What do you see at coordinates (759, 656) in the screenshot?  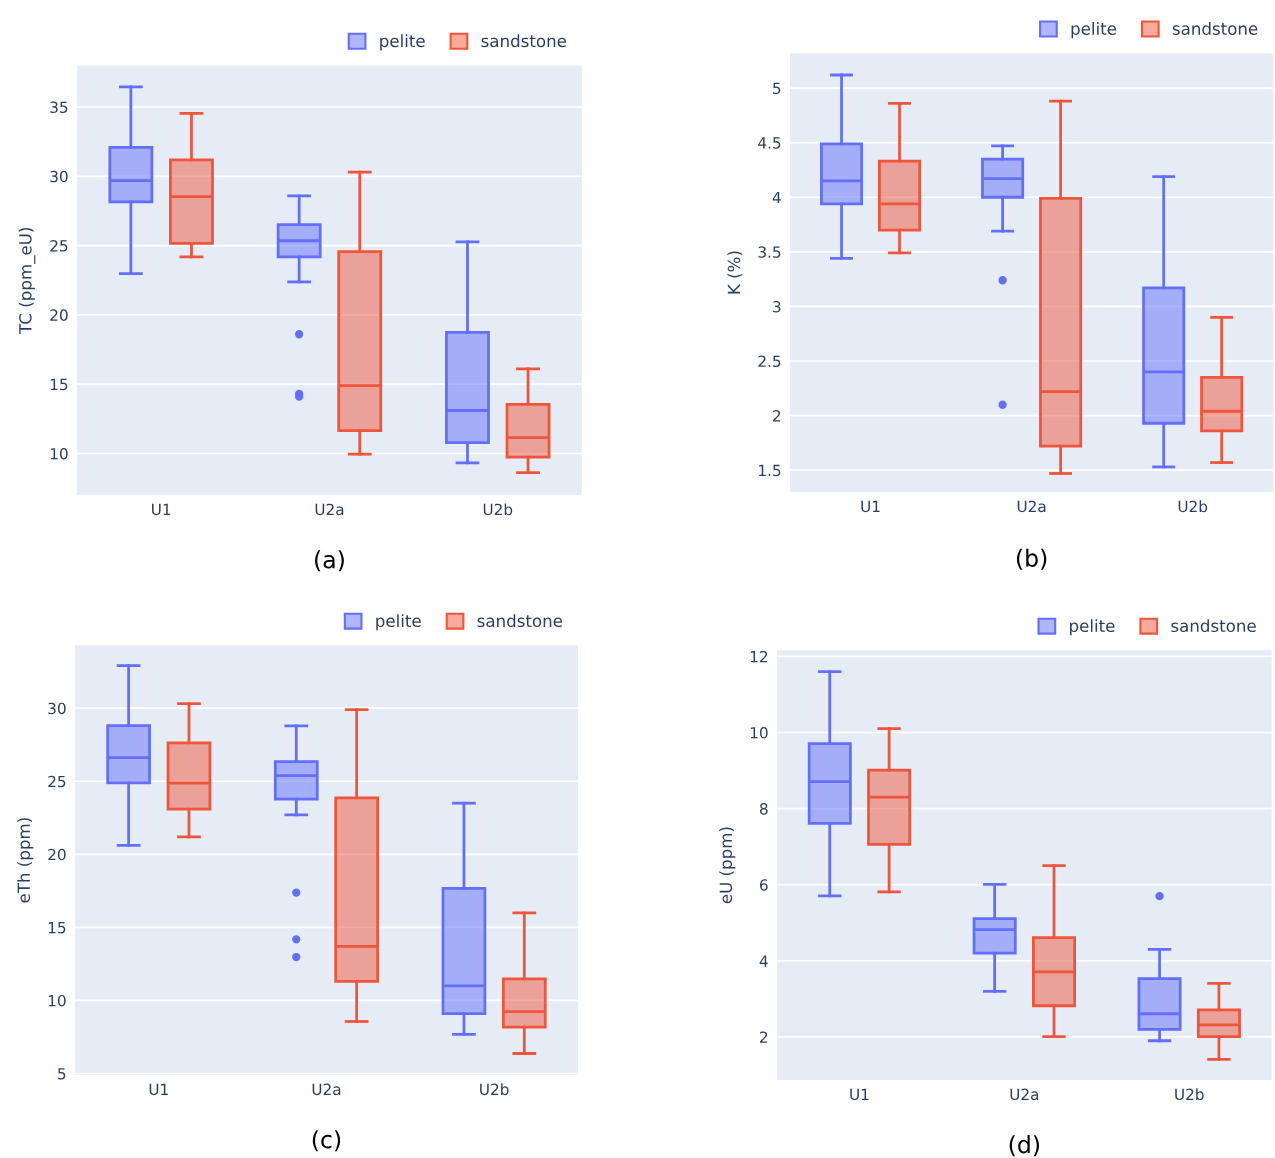 I see `y-tick-label: 12` at bounding box center [759, 656].